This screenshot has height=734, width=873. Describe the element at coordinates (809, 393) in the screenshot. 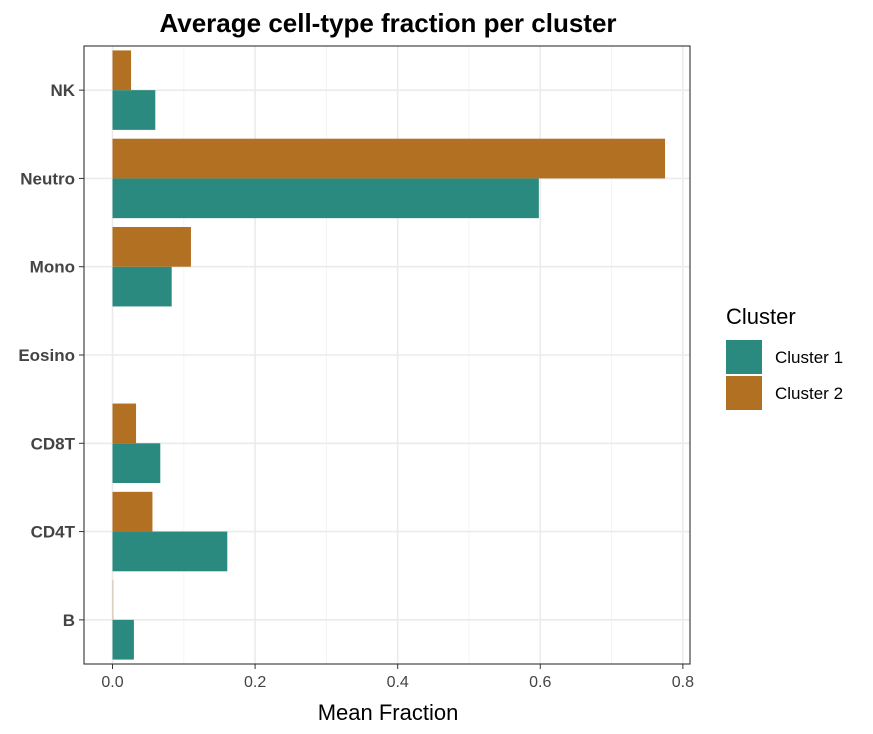

I see `legend-label-cluster-2: Cluster 2` at that location.